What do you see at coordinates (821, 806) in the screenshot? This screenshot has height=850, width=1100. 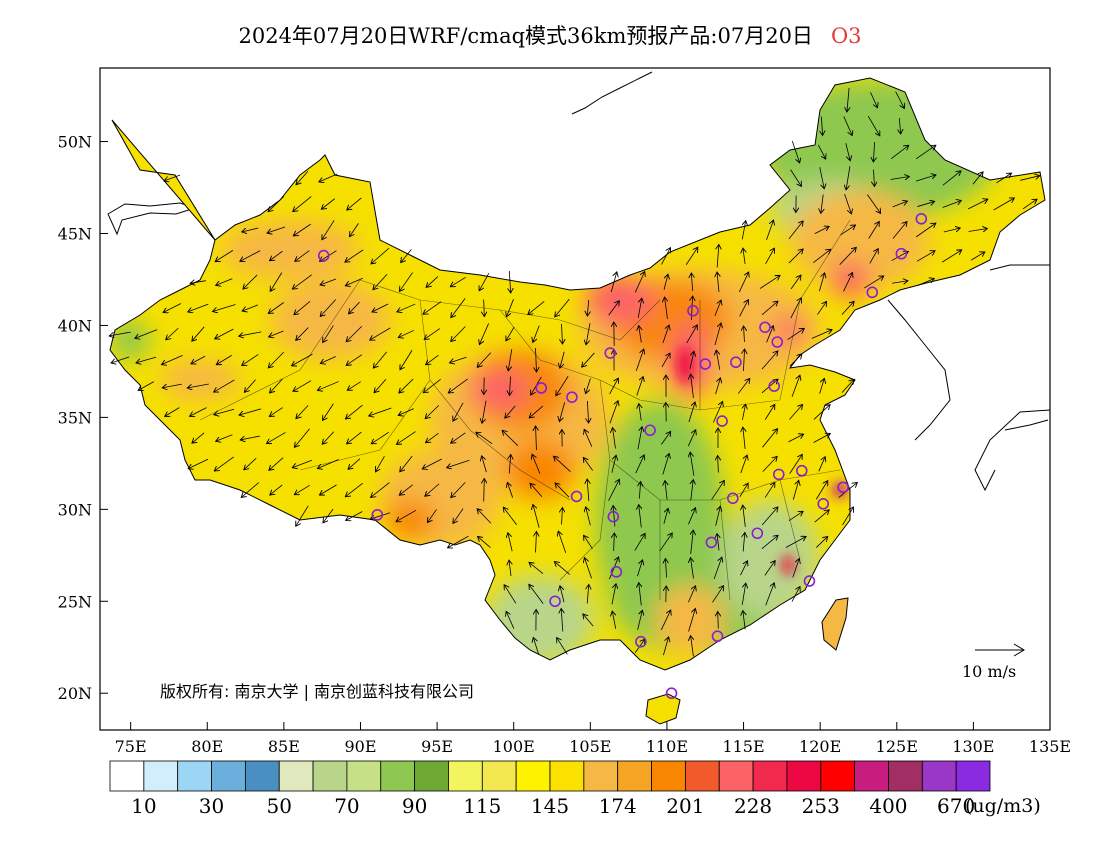 I see `colorbar-label: 253` at bounding box center [821, 806].